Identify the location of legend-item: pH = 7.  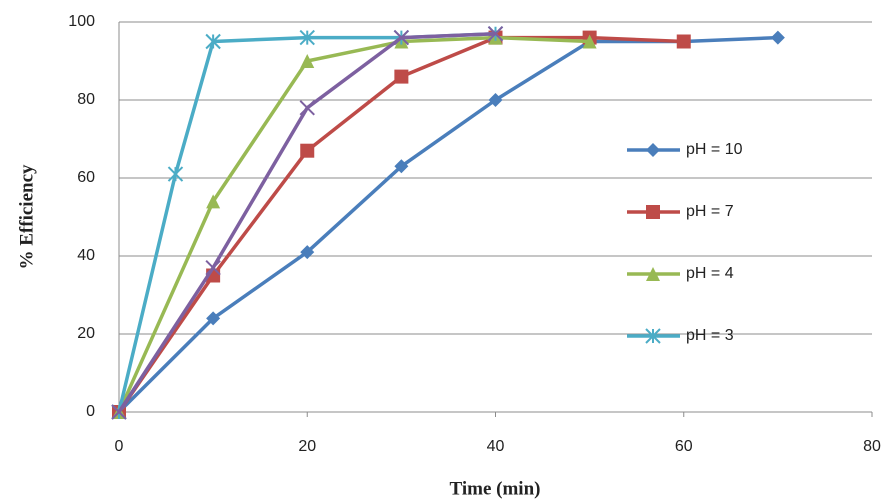
(680, 211).